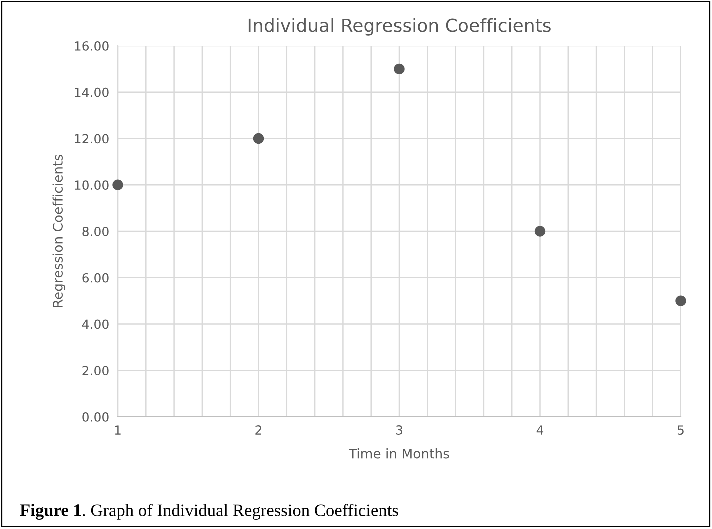 This screenshot has height=529, width=712. What do you see at coordinates (240, 512) in the screenshot?
I see `text: . Graph of Individual Regression Coefficients` at bounding box center [240, 512].